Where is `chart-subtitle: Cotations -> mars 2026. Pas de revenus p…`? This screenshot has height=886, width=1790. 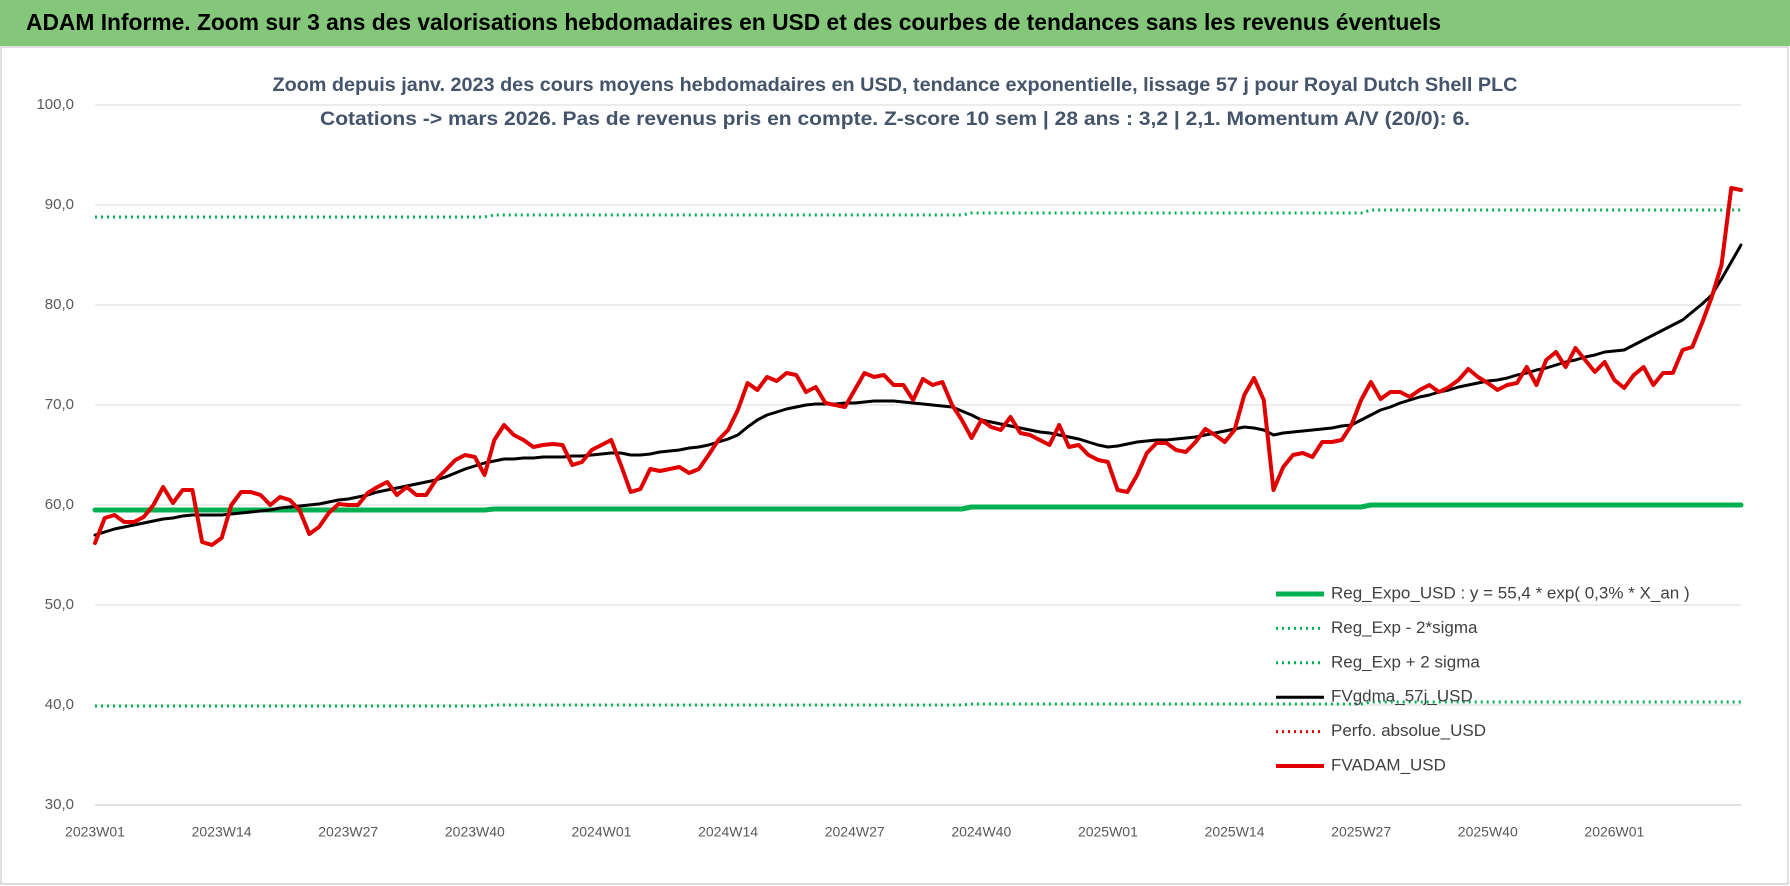
chart-subtitle: Cotations -> mars 2026. Pas de revenus p… is located at coordinates (895, 119).